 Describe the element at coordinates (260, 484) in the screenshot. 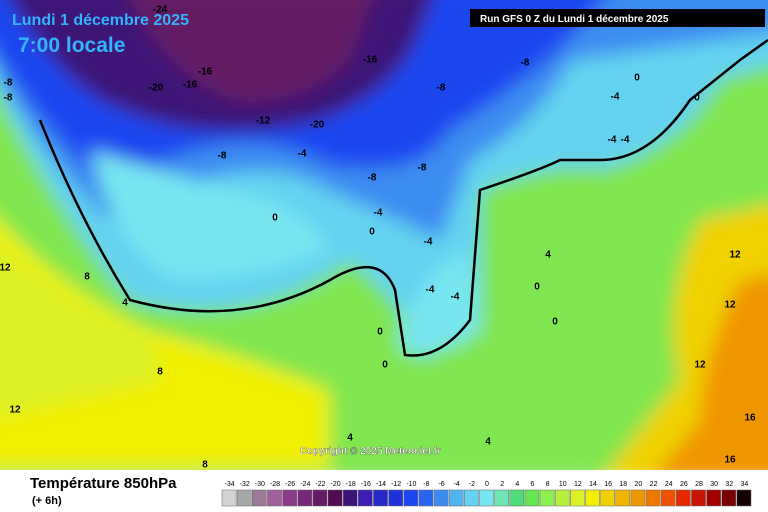

I see `scale-label: -30` at that location.